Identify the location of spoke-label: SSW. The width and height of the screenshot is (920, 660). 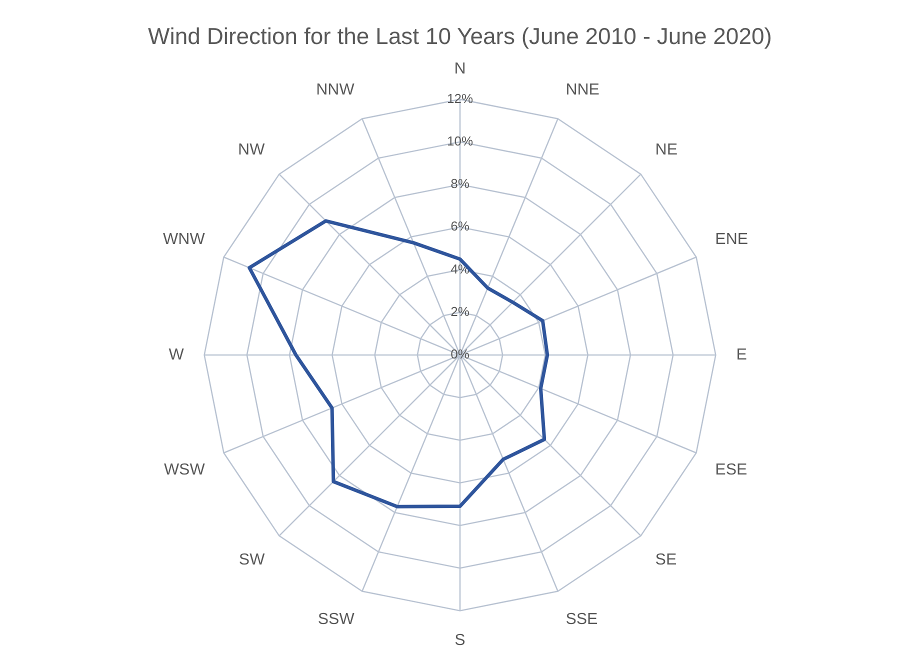
(337, 619).